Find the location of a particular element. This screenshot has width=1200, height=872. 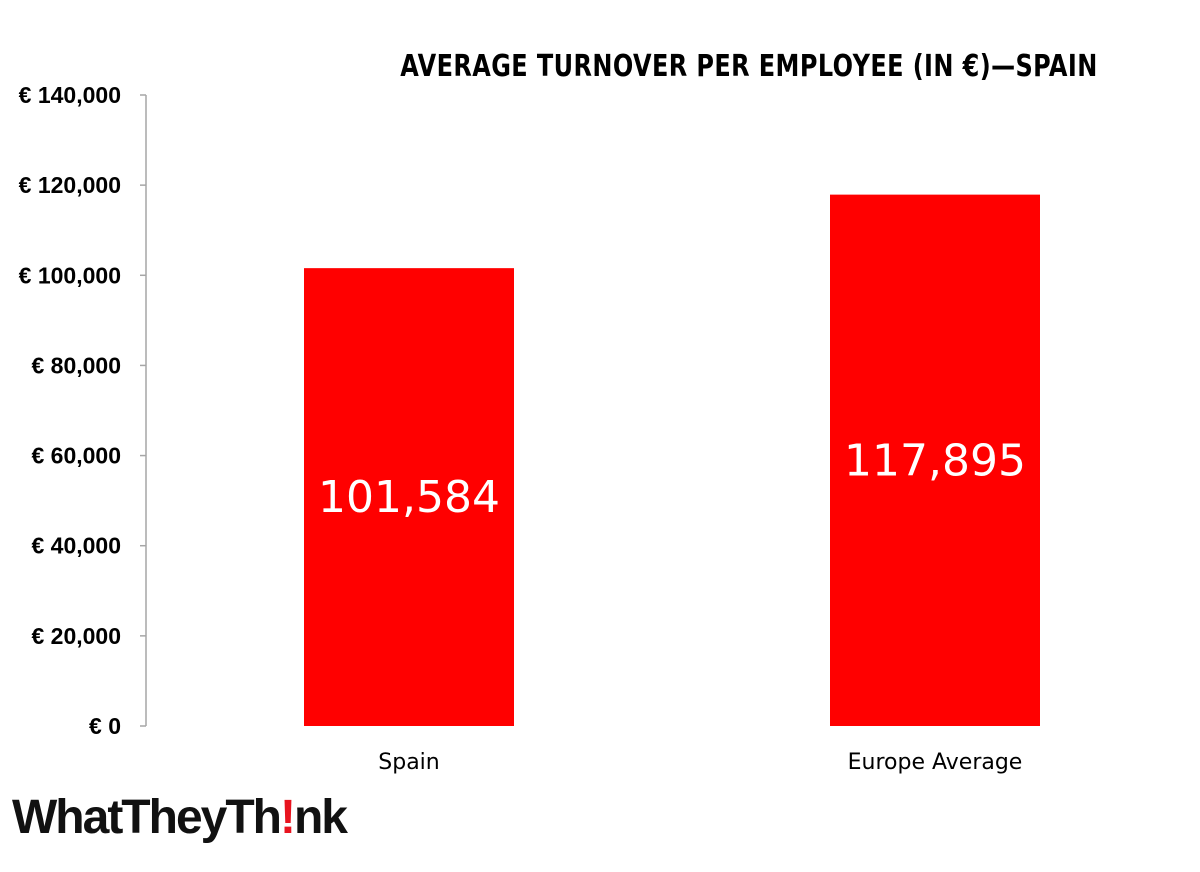

x-category-label: Spain is located at coordinates (408, 762).